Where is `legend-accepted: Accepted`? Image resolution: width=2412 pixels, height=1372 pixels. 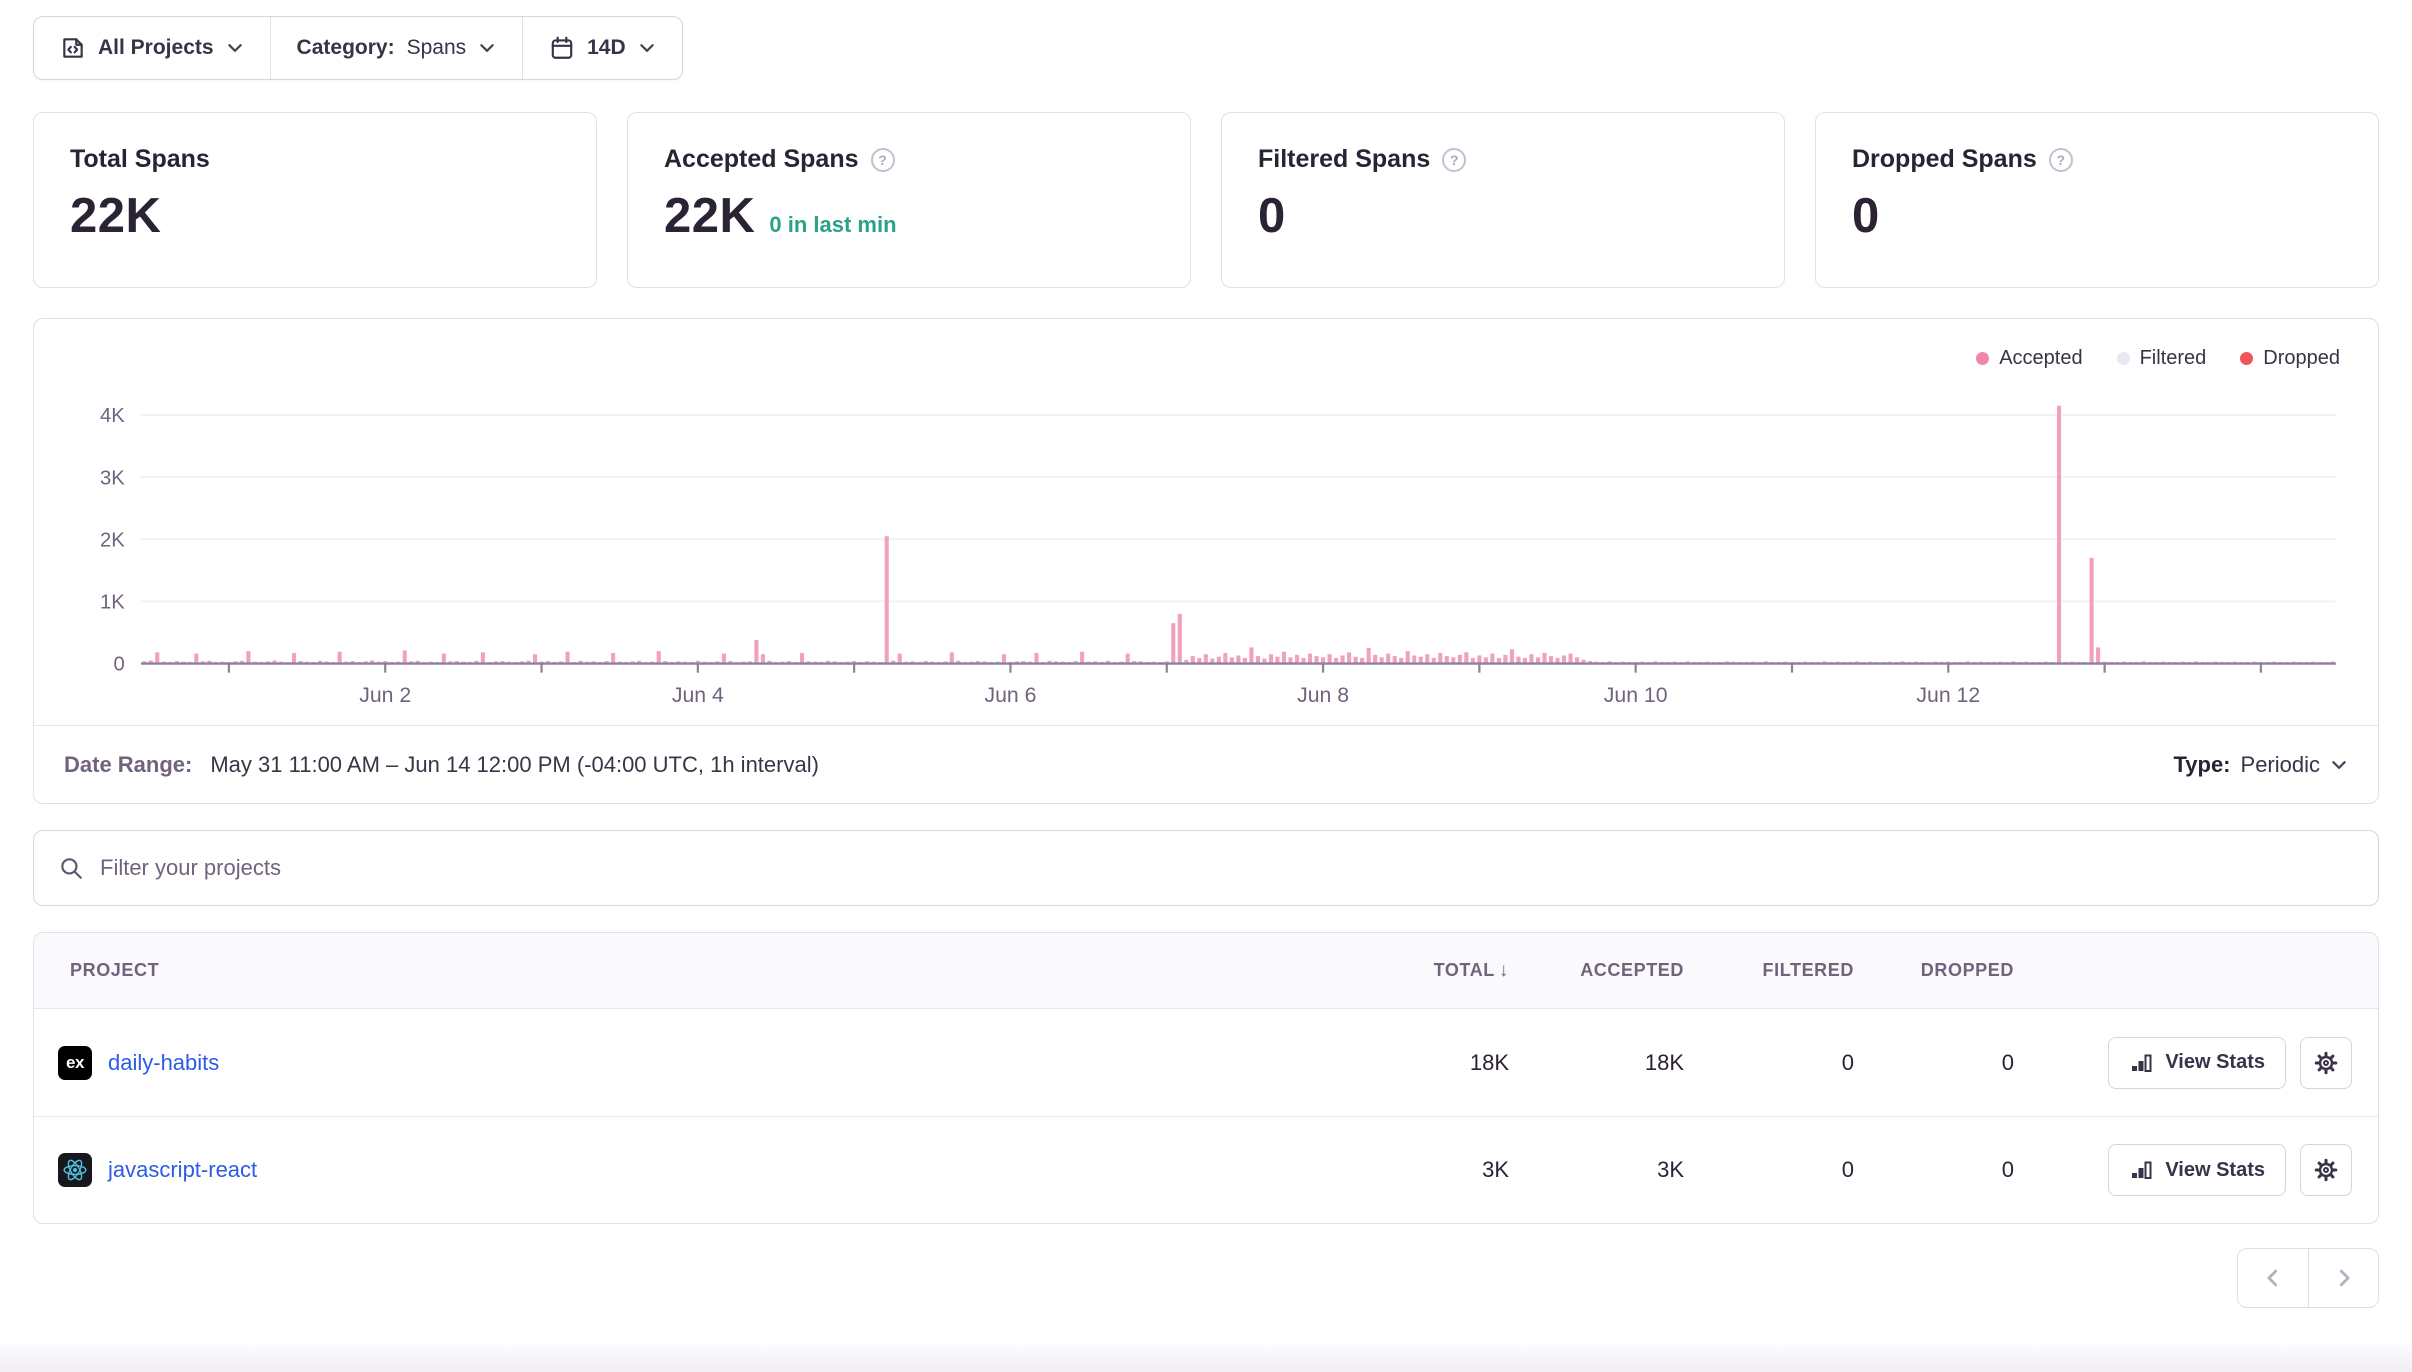 legend-accepted: Accepted is located at coordinates (2029, 358).